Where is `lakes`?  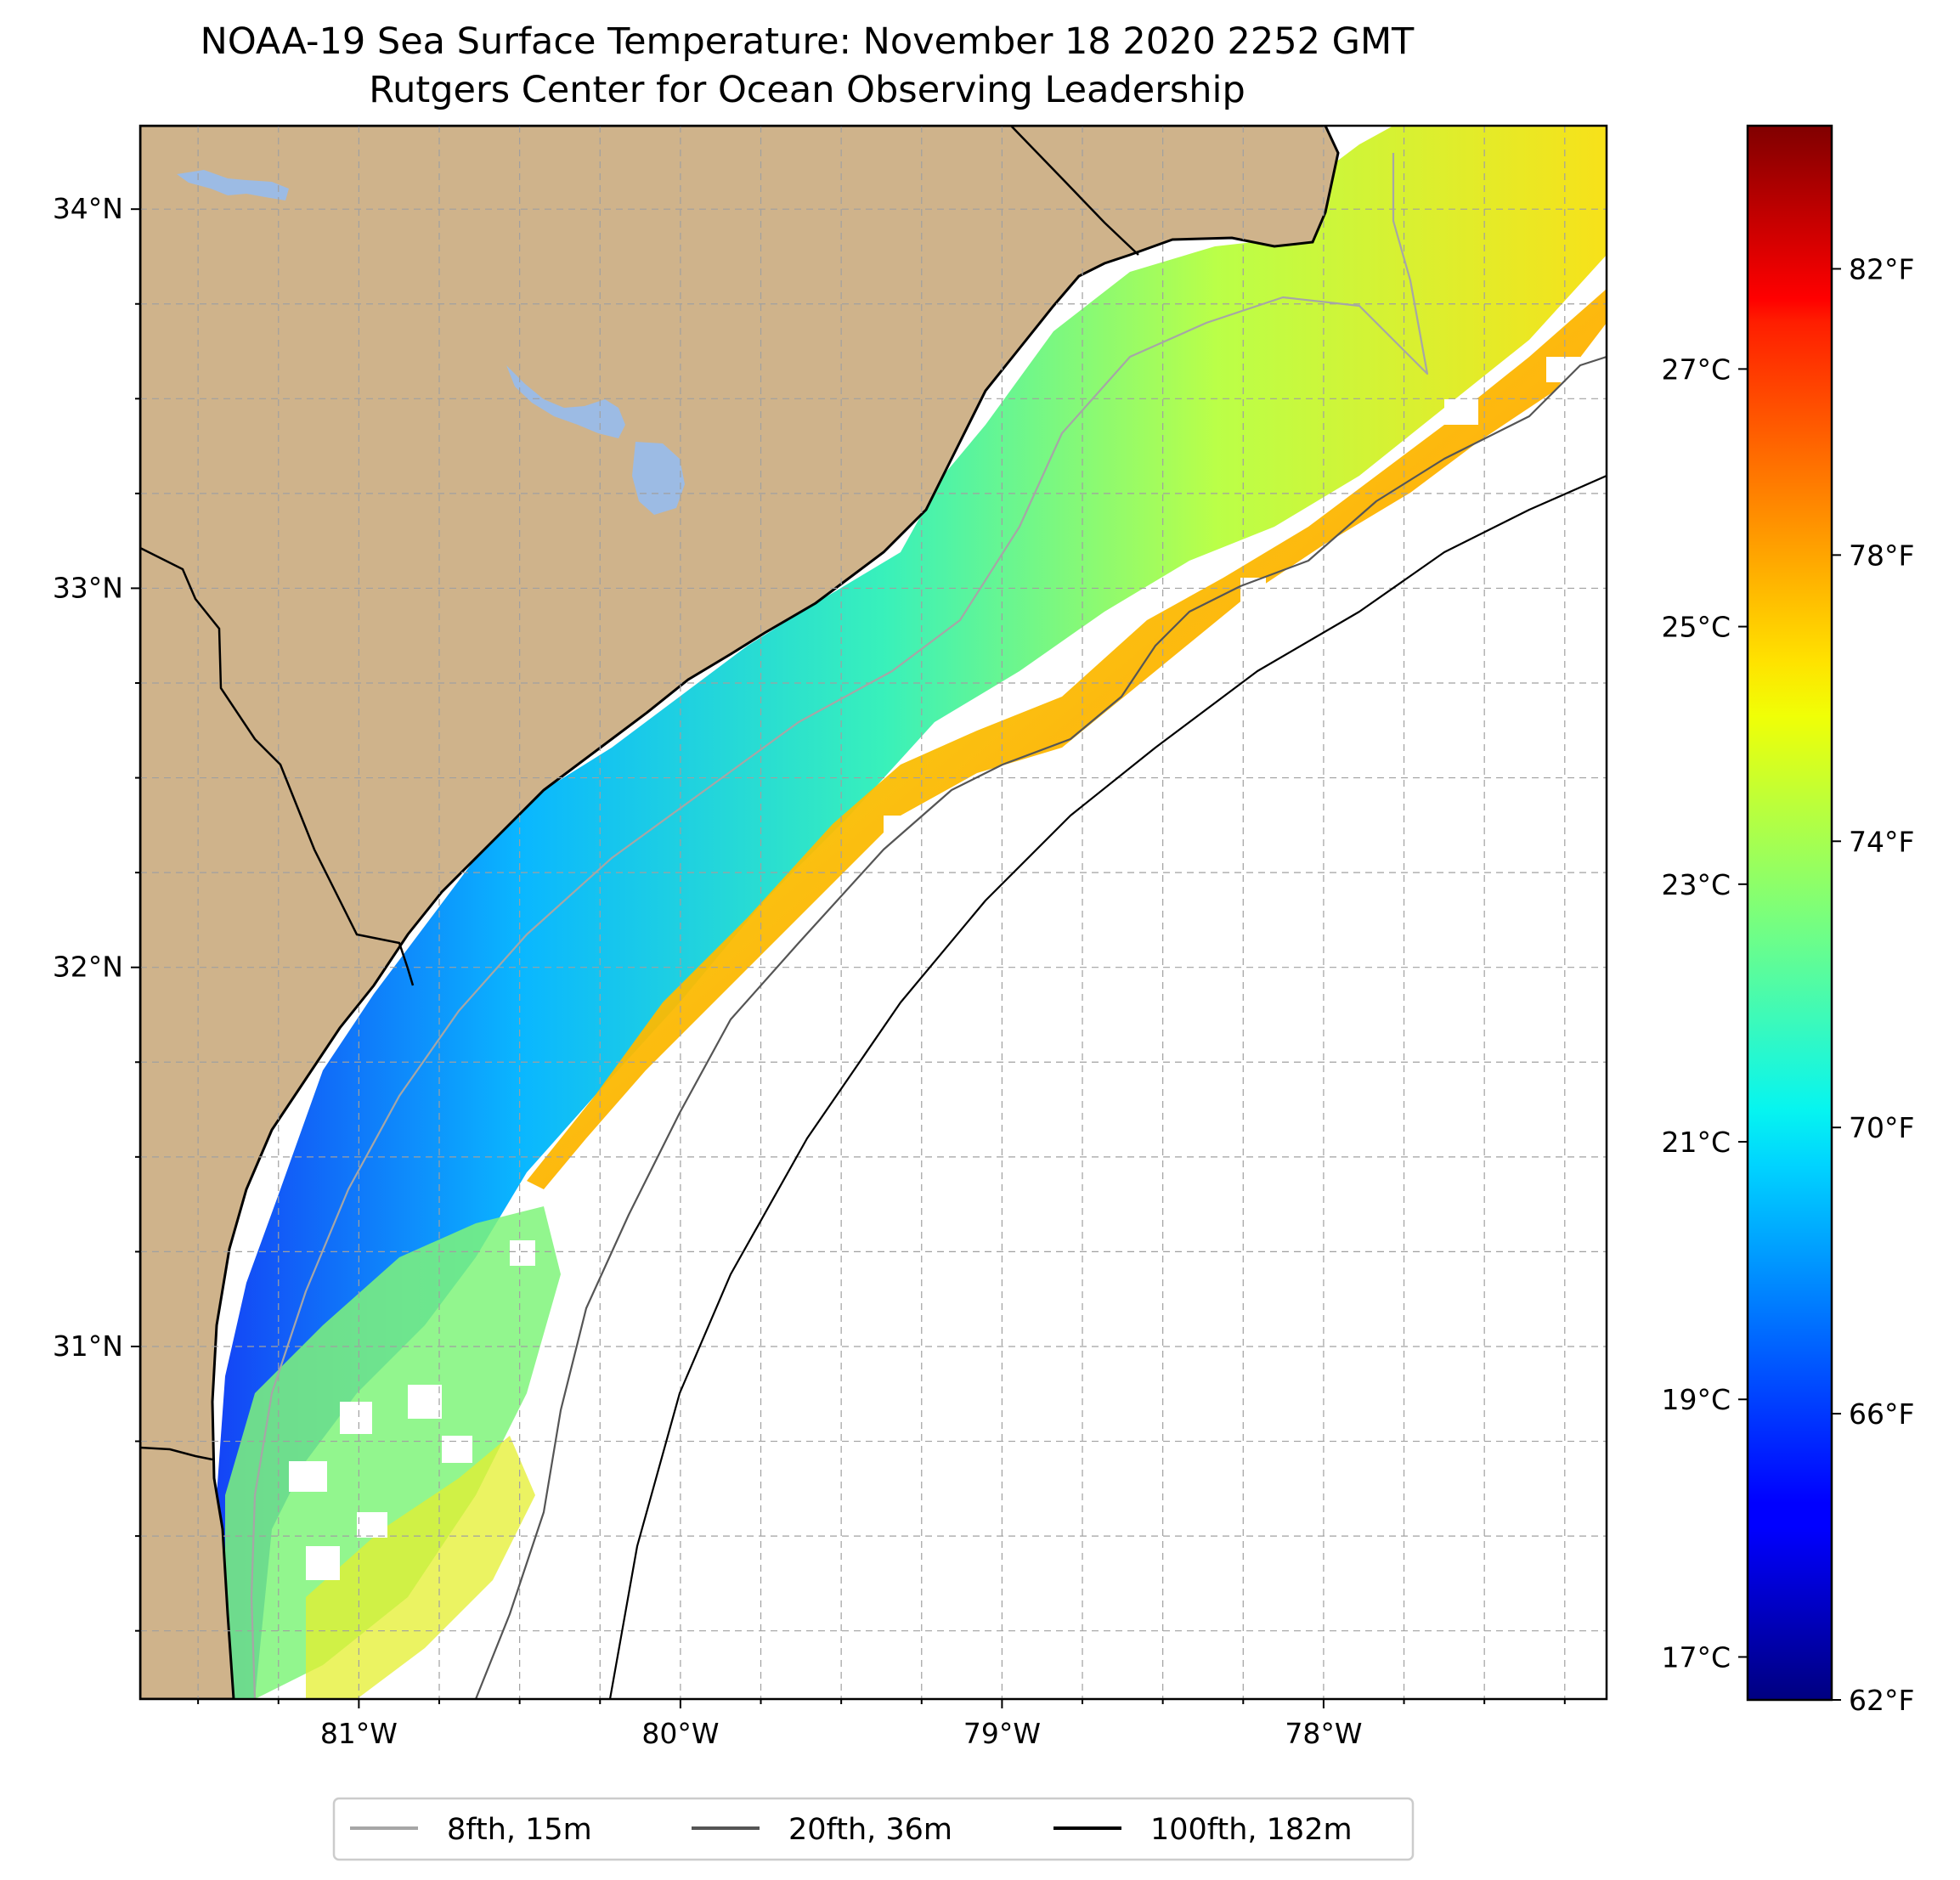
lakes is located at coordinates (431, 342).